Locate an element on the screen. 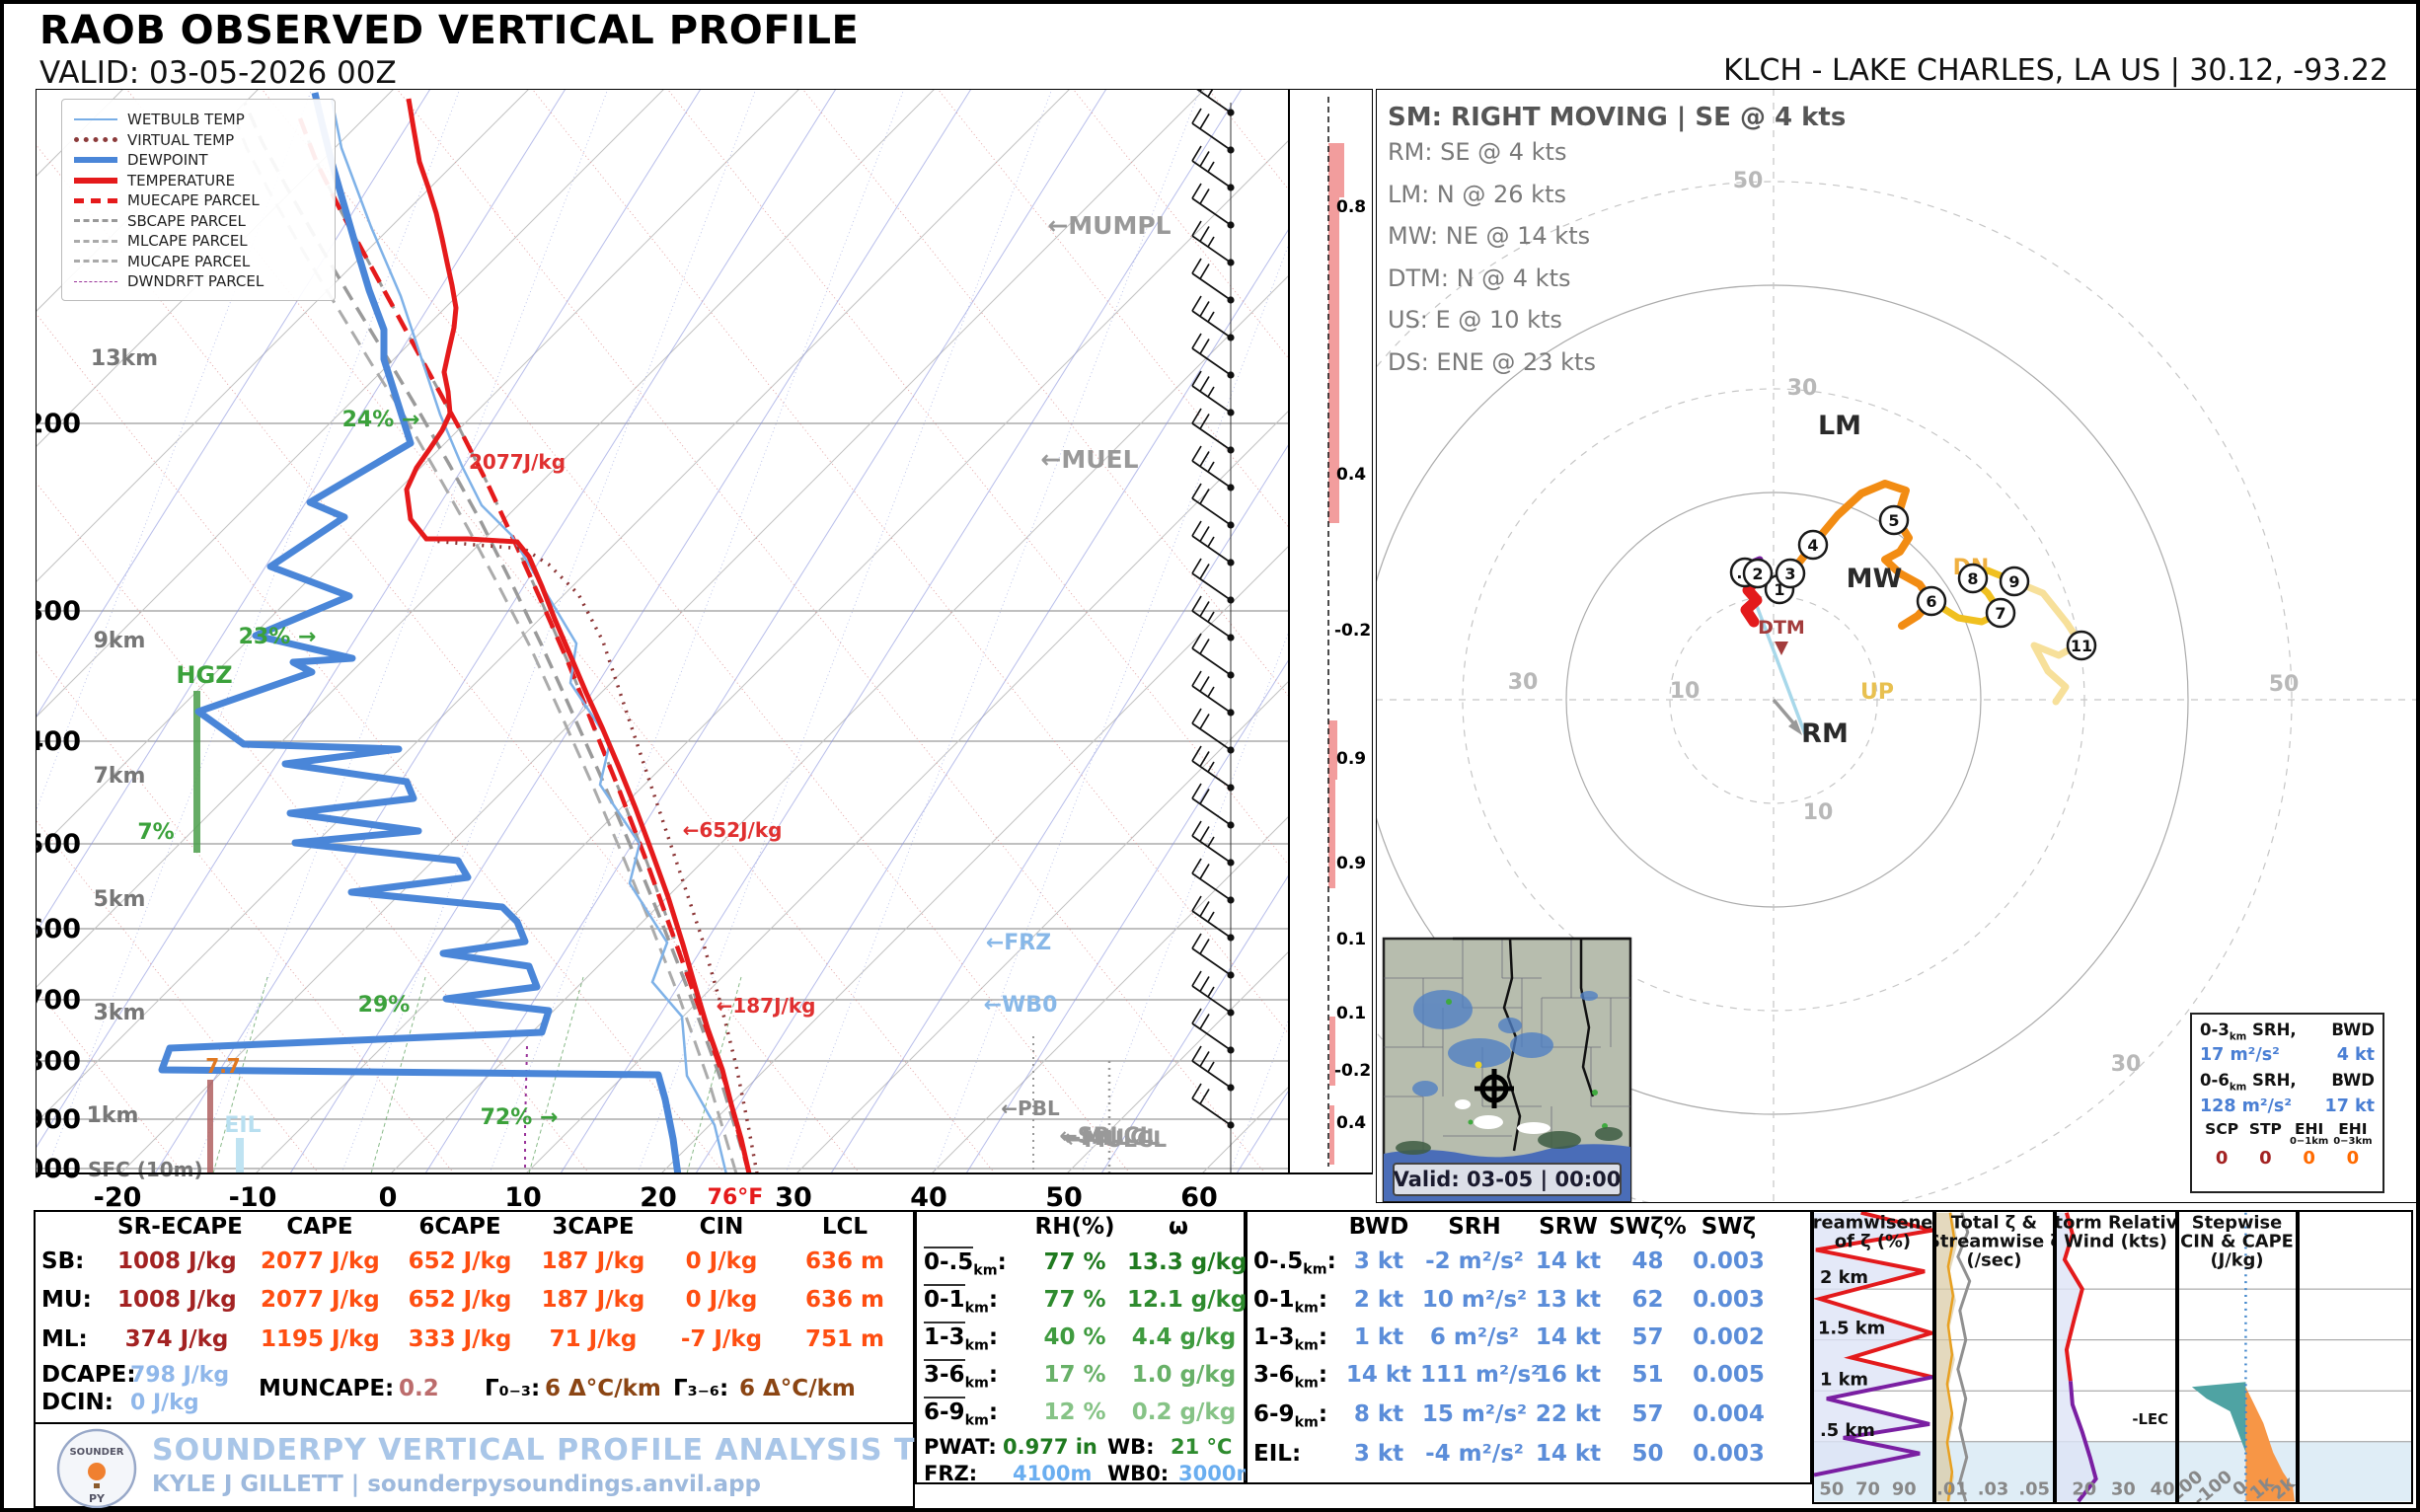 This screenshot has width=2420, height=1512. map-valid-bar is located at coordinates (1507, 1180).